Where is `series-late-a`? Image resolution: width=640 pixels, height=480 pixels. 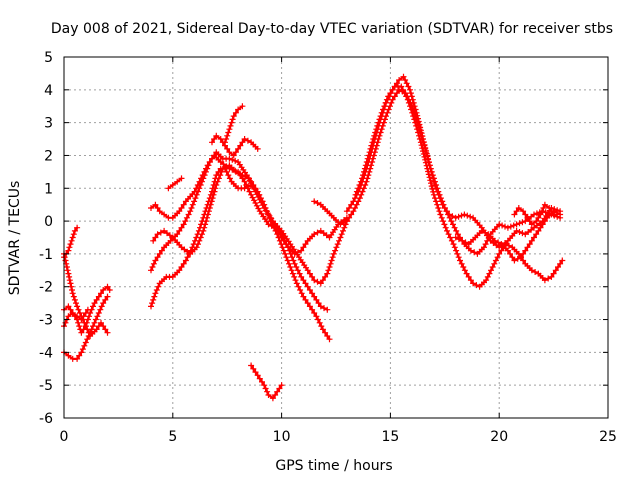
series-late-a is located at coordinates (508, 236).